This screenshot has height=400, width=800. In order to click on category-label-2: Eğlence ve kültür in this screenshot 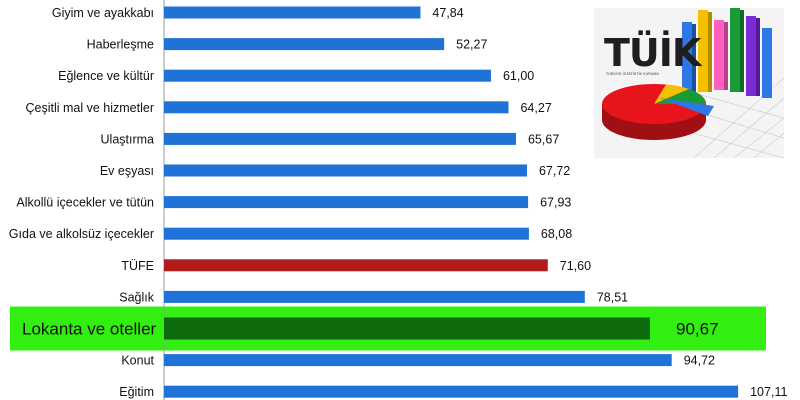, I will do `click(106, 76)`.